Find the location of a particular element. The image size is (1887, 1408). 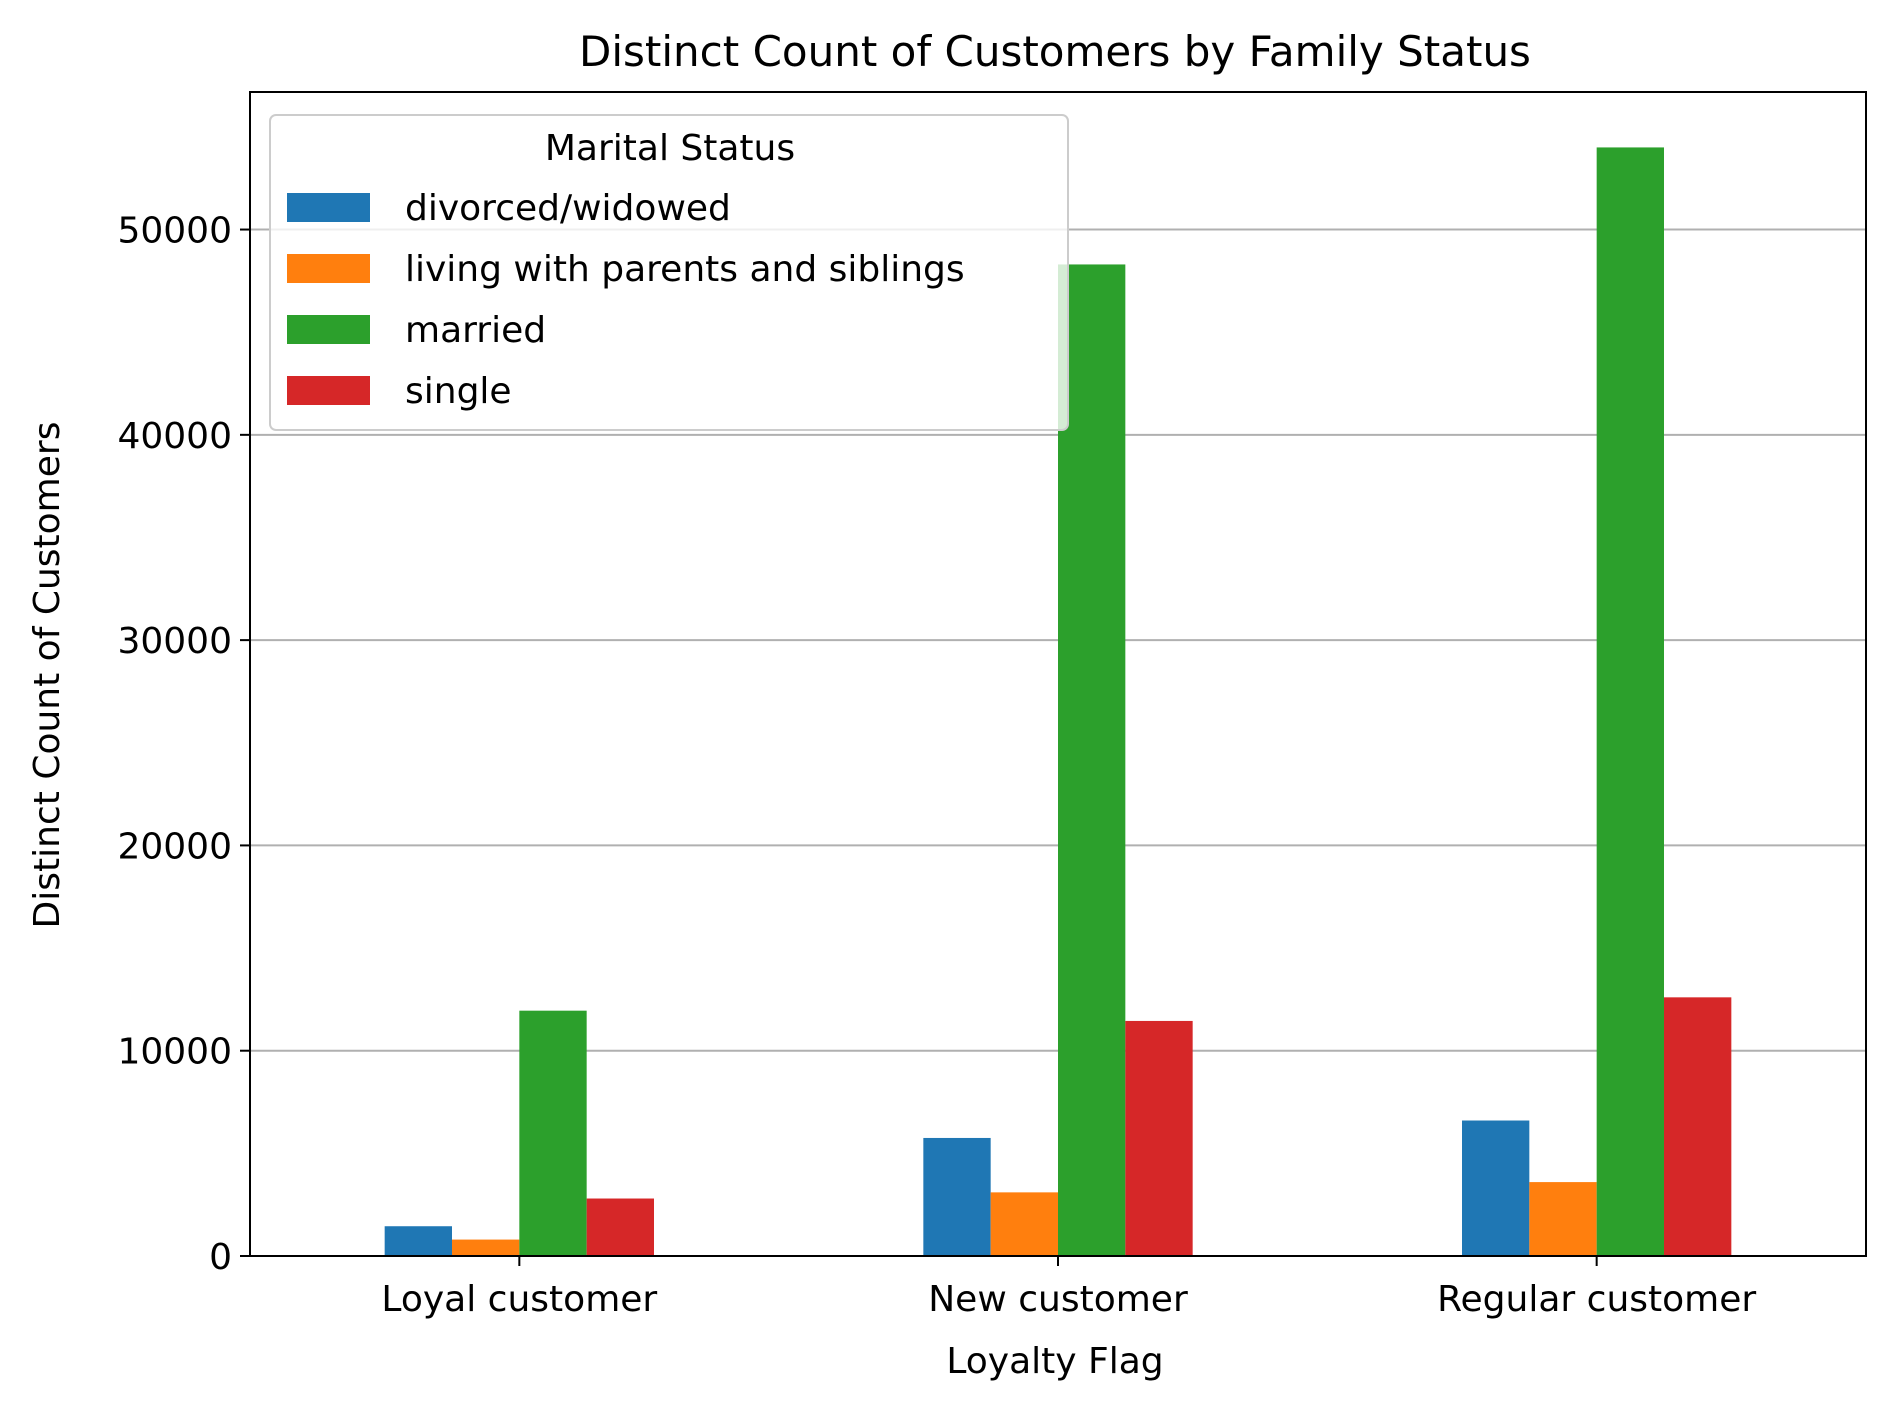

bar-loyal-customer-married is located at coordinates (553, 1133).